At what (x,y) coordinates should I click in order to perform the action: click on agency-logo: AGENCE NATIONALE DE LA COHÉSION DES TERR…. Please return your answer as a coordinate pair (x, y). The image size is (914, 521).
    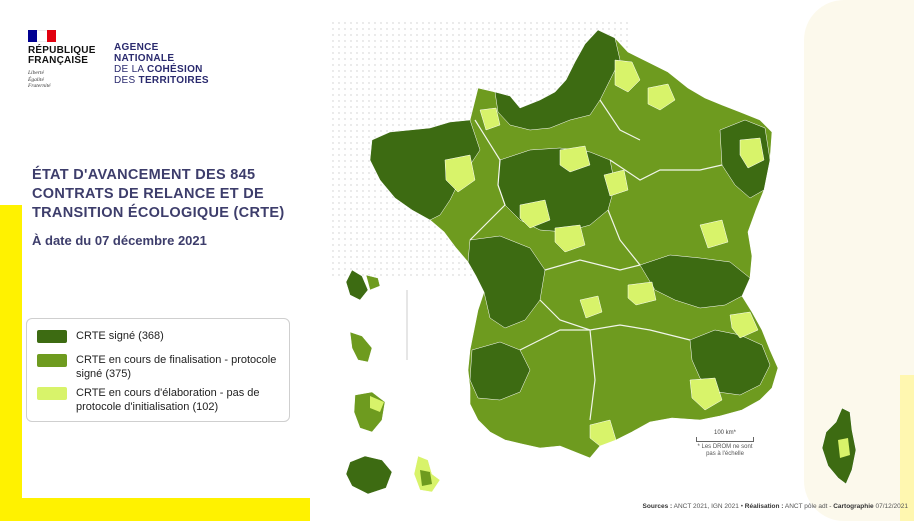
    Looking at the image, I should click on (161, 60).